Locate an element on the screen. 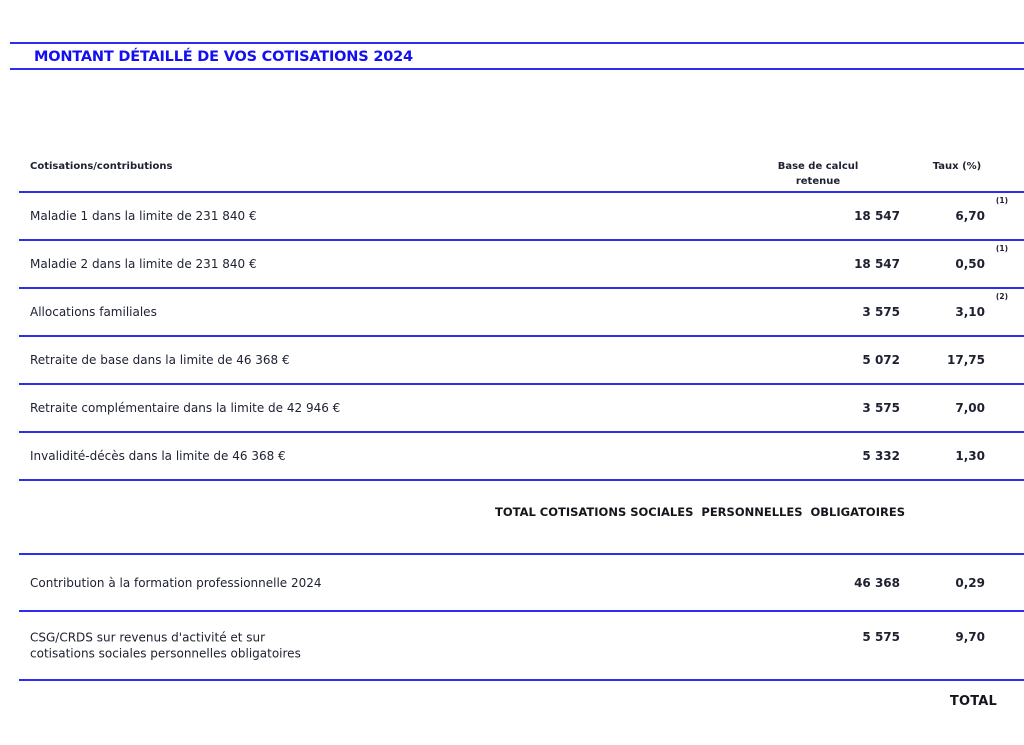 This screenshot has width=1024, height=745. row-label: Maladie 1 dans la limite de 231 840 € is located at coordinates (143, 215).